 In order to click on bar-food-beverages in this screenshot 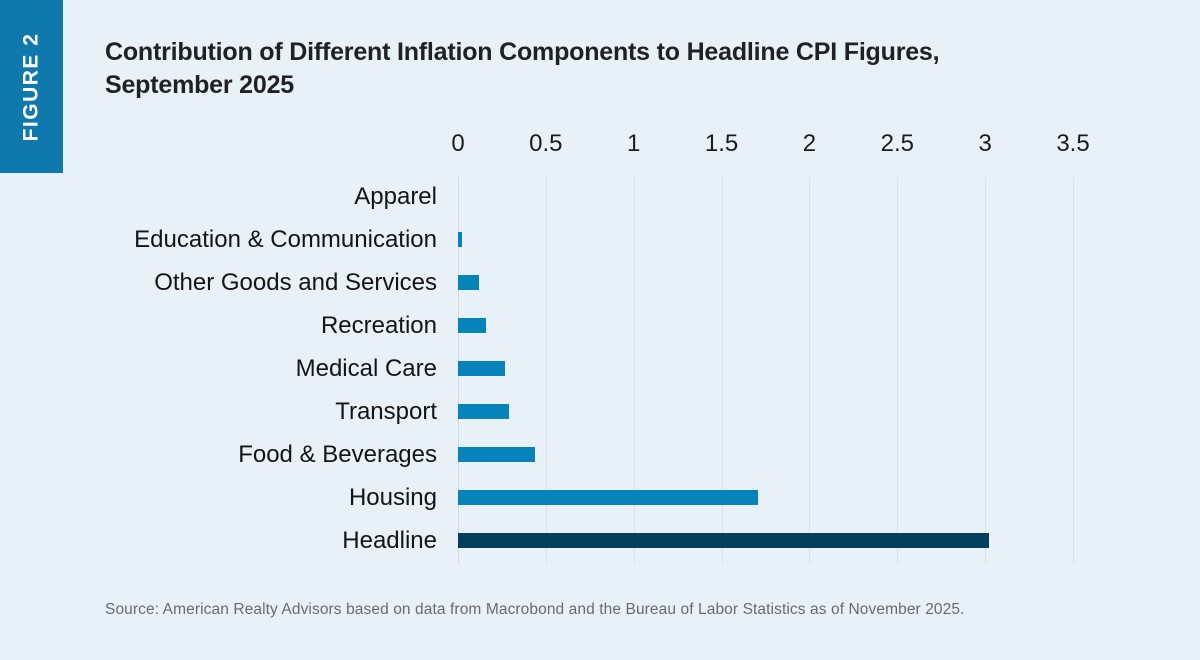, I will do `click(497, 454)`.